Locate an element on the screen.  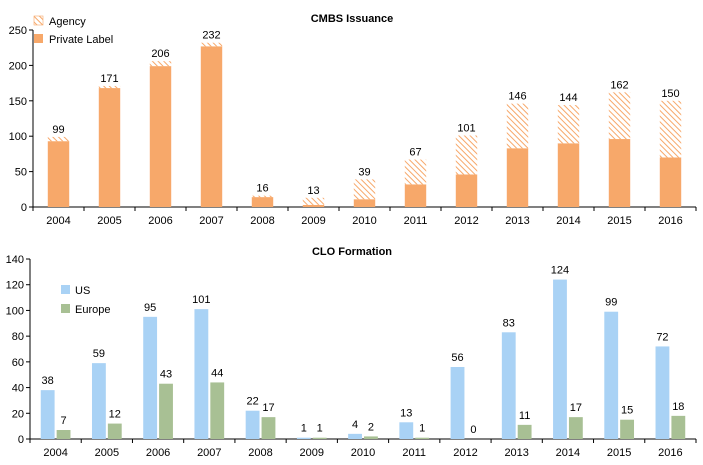
us-data-label: 13 is located at coordinates (406, 413).